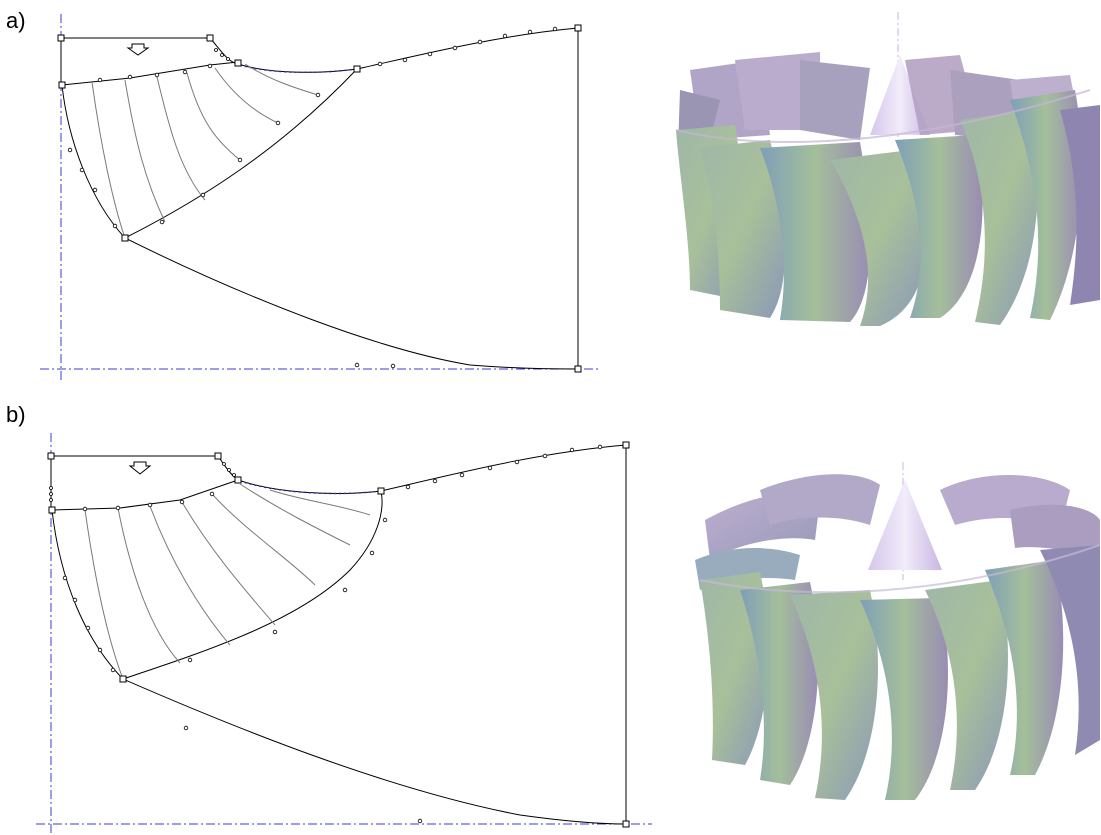 The image size is (1101, 835). What do you see at coordinates (87, 594) in the screenshot?
I see `leading-edge-b` at bounding box center [87, 594].